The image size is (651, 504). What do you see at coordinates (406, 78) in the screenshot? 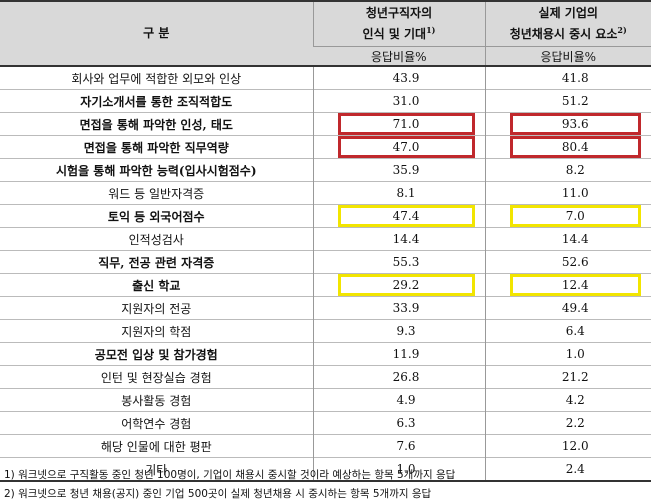
I see `value: 43.9` at bounding box center [406, 78].